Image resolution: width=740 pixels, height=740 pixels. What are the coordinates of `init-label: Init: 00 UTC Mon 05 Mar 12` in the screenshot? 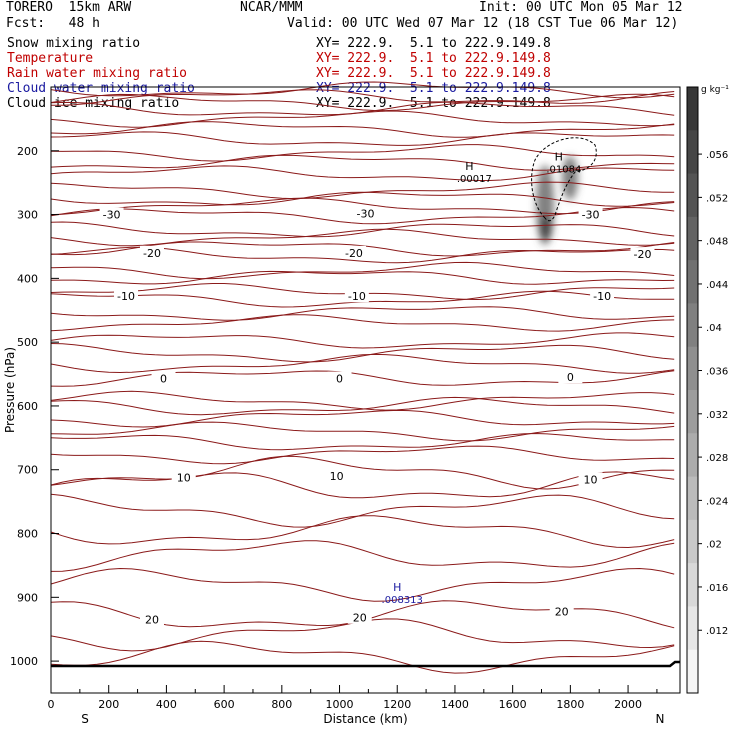 It's located at (581, 7).